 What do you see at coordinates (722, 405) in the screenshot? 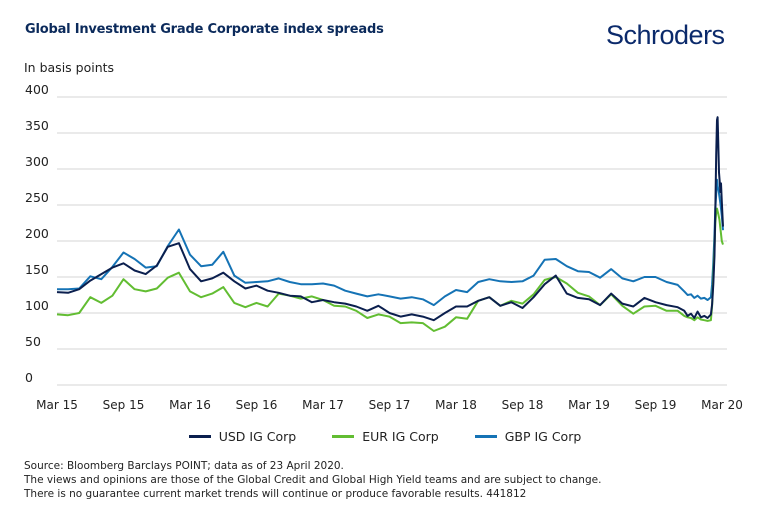
I see `x-tick-label: Mar 20` at bounding box center [722, 405].